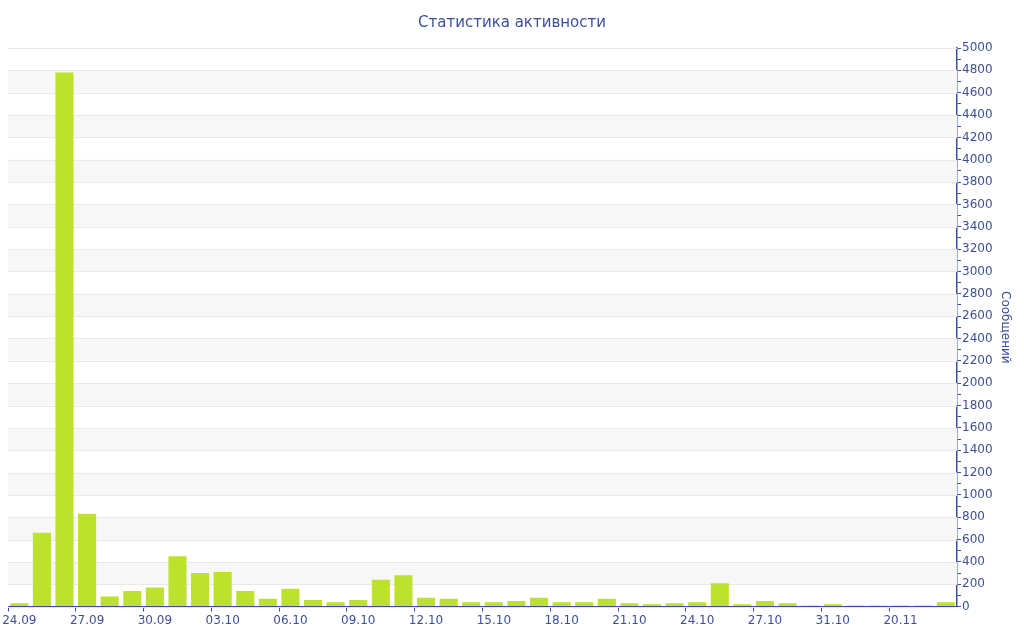 The image size is (1024, 640). Describe the element at coordinates (977, 114) in the screenshot. I see `y-tick-label: 4400` at that location.